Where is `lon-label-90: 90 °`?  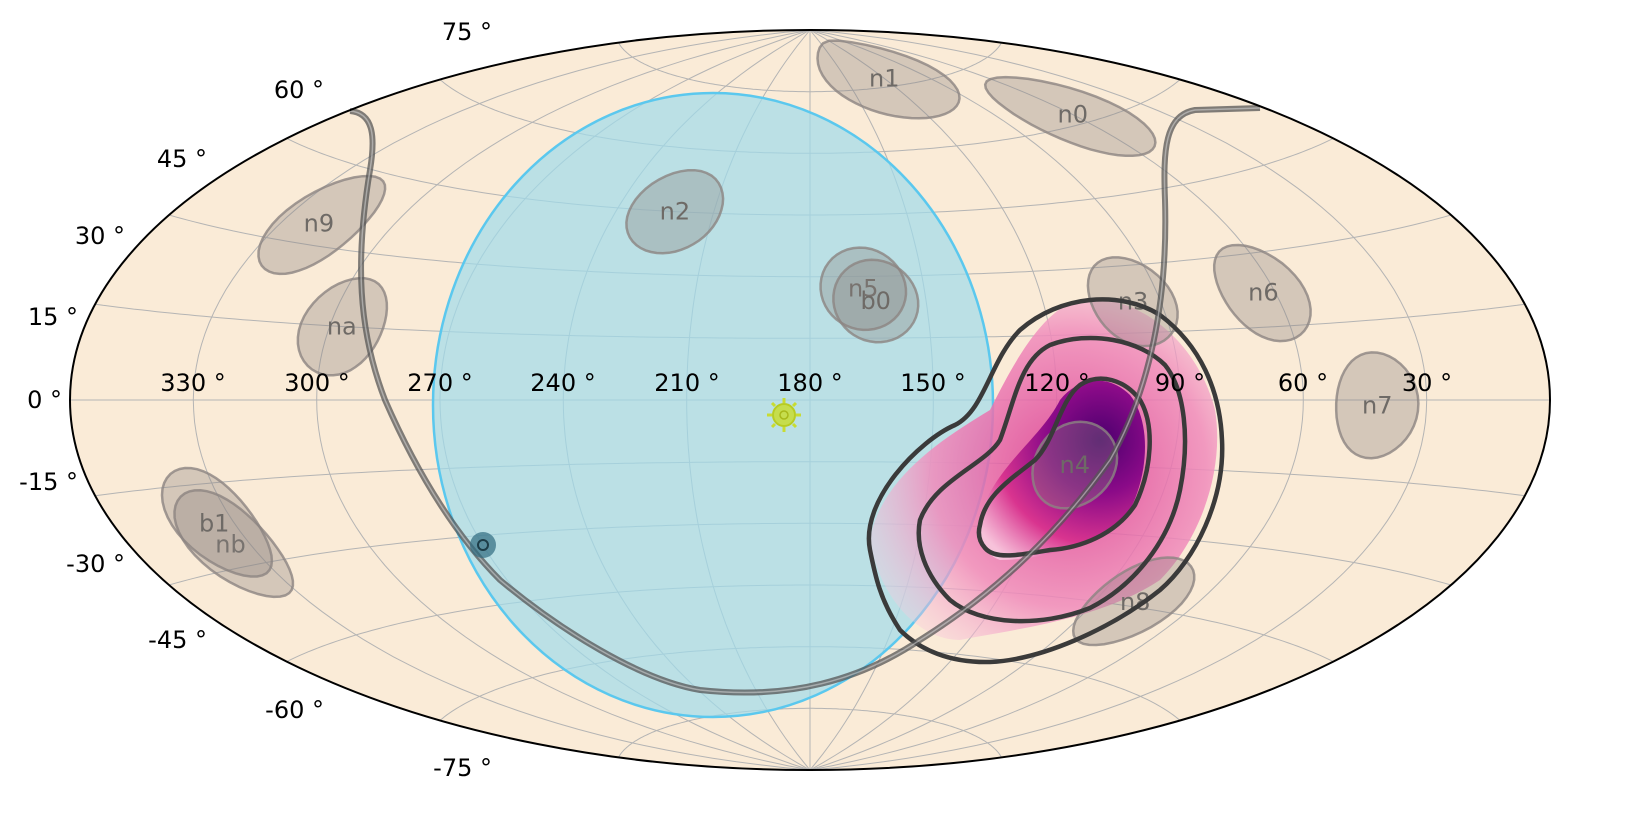
lon-label-90: 90 ° is located at coordinates (1180, 383).